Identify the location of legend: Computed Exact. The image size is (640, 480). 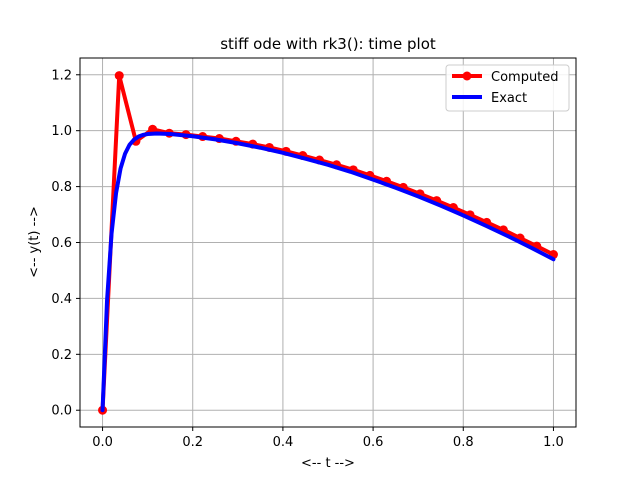
(507, 88).